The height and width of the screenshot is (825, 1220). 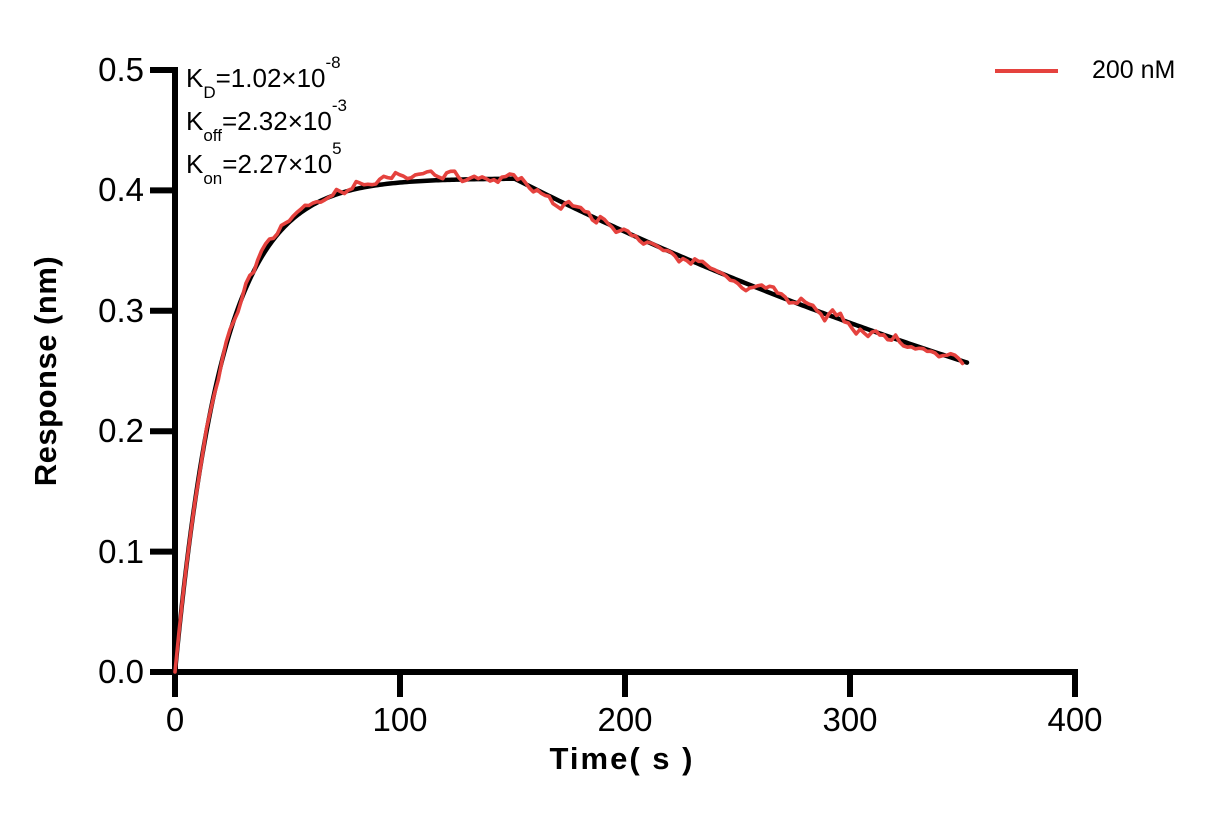 What do you see at coordinates (263, 78) in the screenshot?
I see `kinetic-constant-line: KD=1.02×10-8` at bounding box center [263, 78].